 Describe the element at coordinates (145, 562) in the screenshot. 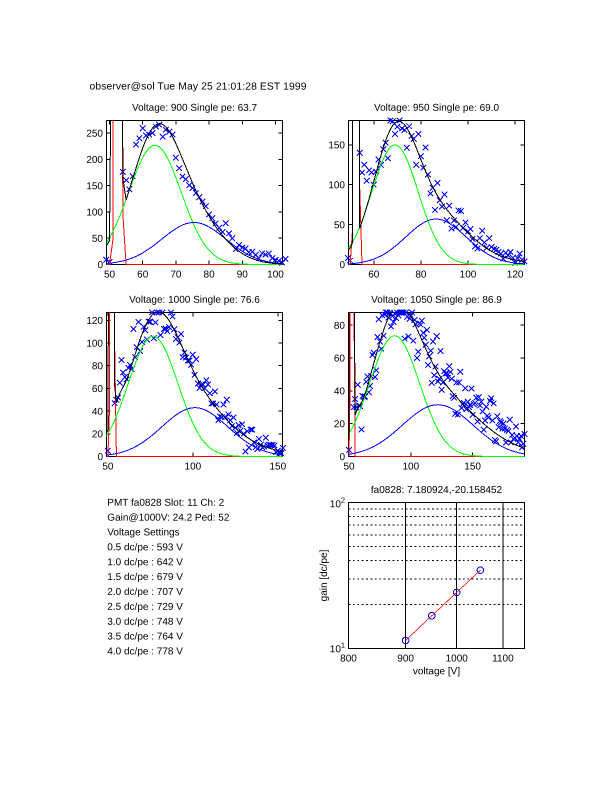

I see `svg-text: 1.0 dc/pe : 642 V` at that location.